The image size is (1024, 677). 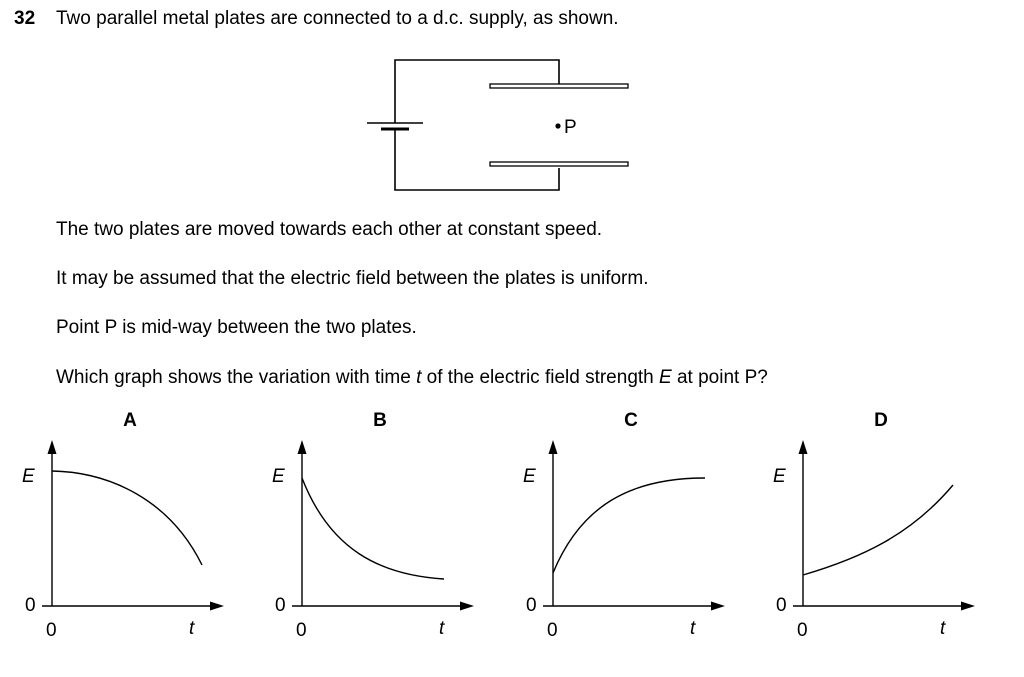 What do you see at coordinates (553, 447) in the screenshot?
I see `graph-c-y-arrow` at bounding box center [553, 447].